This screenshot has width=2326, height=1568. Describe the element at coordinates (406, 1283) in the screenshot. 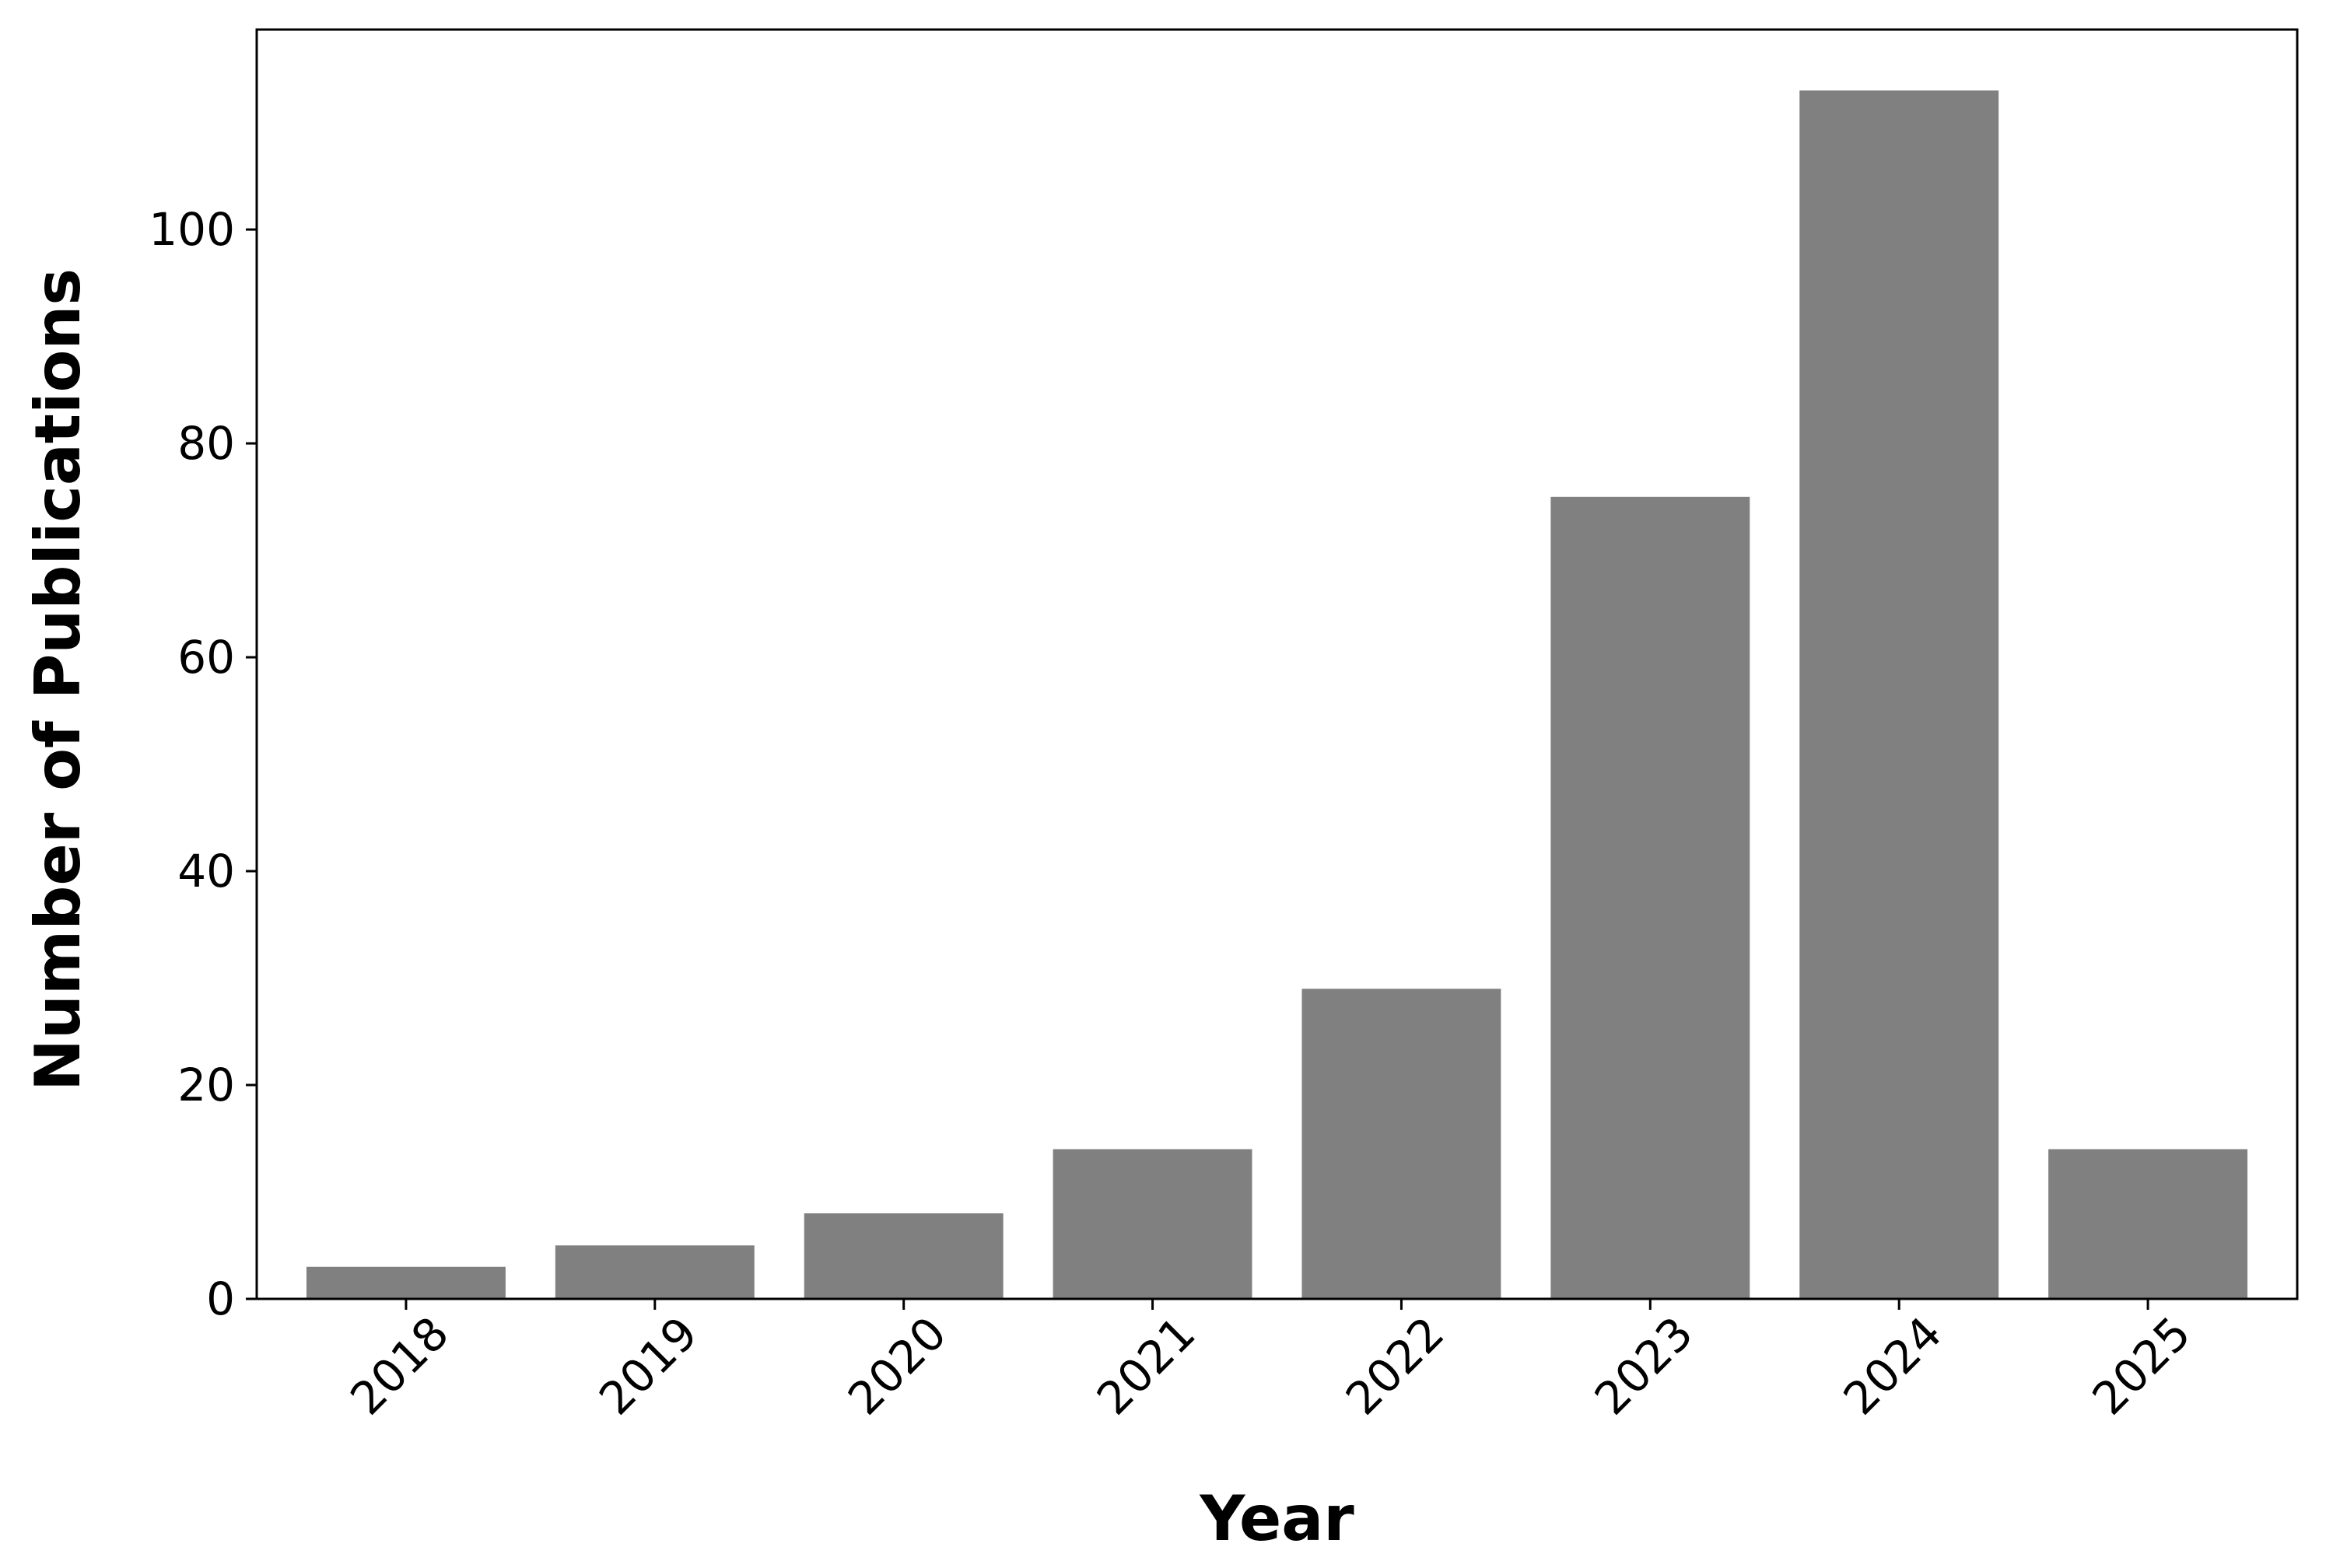

I see `bar-2018` at that location.